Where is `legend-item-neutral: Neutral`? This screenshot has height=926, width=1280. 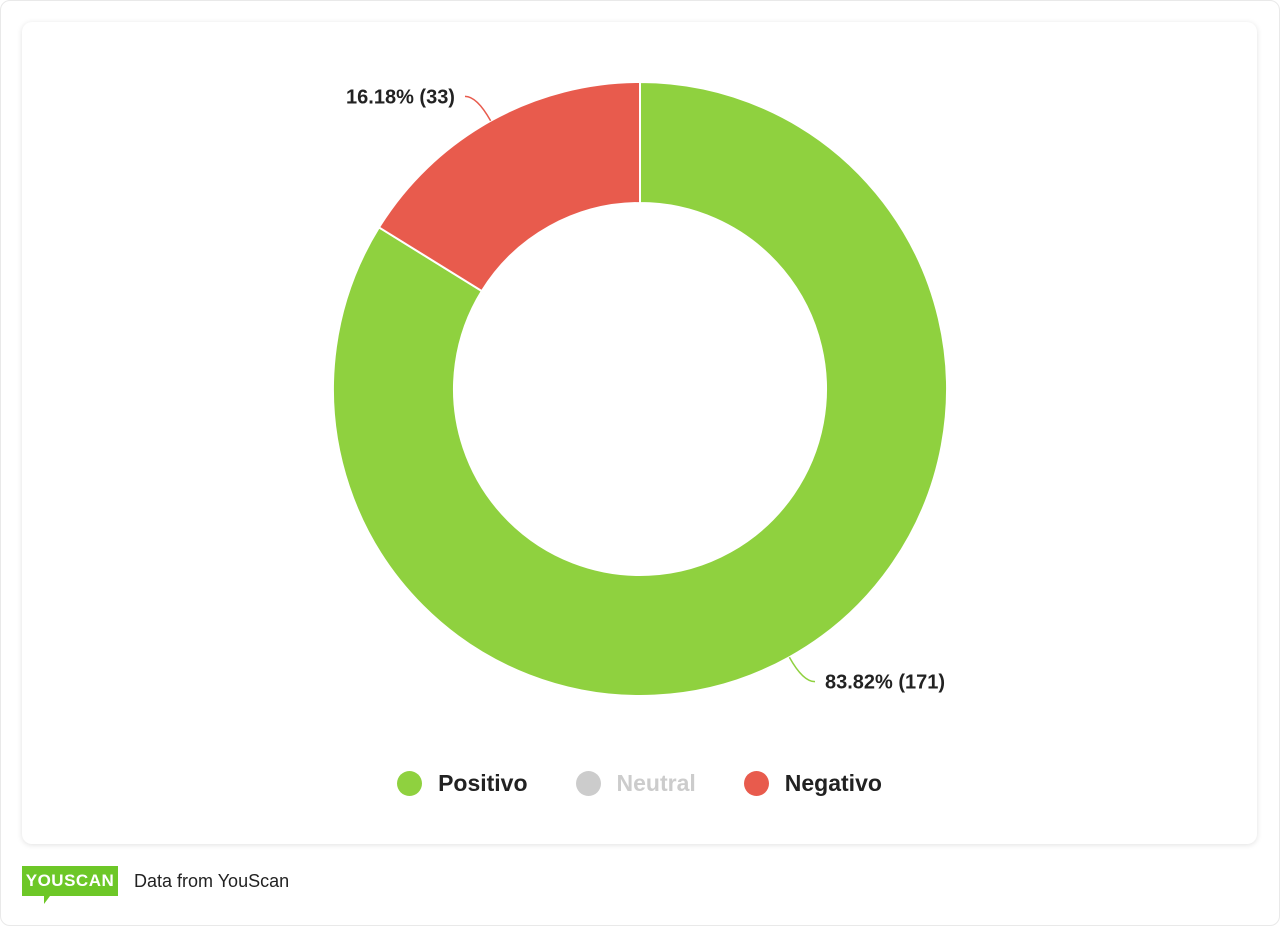
legend-item-neutral: Neutral is located at coordinates (635, 783).